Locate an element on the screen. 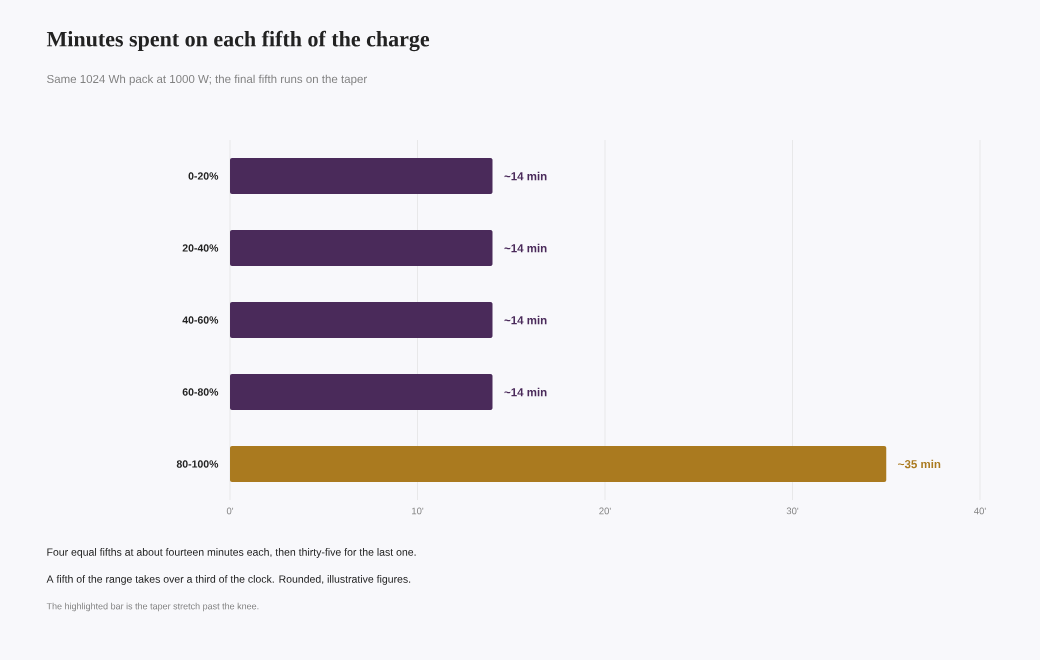 This screenshot has height=660, width=1040. y-tick-label: 60-80% is located at coordinates (200, 392).